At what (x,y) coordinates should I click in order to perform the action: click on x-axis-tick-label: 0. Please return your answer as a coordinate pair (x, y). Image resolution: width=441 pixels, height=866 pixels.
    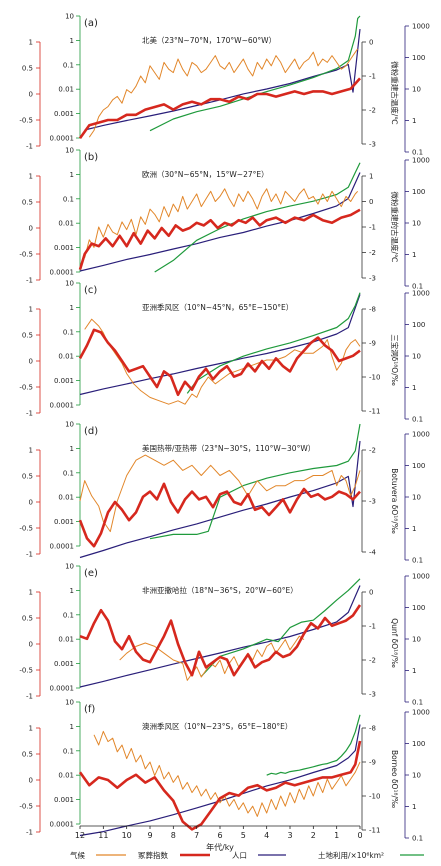
    Looking at the image, I should click on (359, 835).